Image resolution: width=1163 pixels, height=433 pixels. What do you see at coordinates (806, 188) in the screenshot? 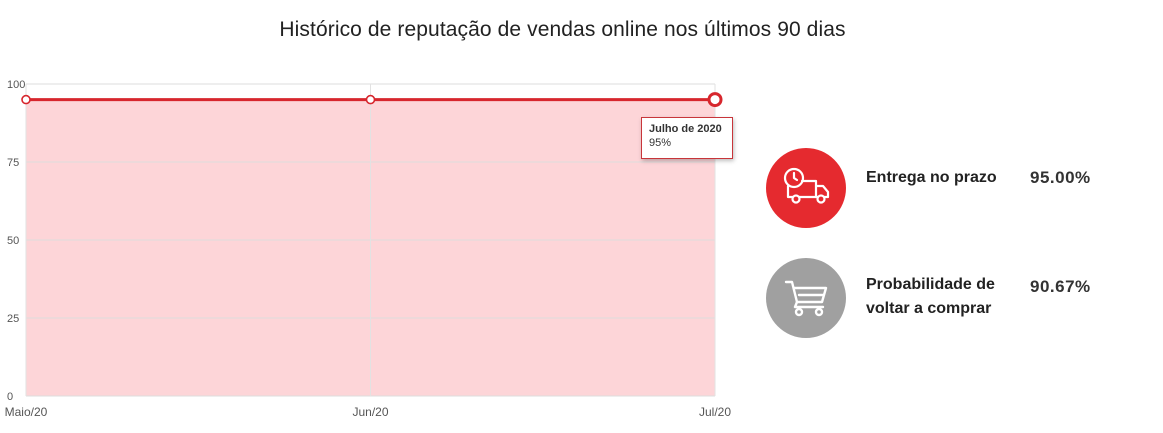
I see `delivery-truck-clock-icon` at bounding box center [806, 188].